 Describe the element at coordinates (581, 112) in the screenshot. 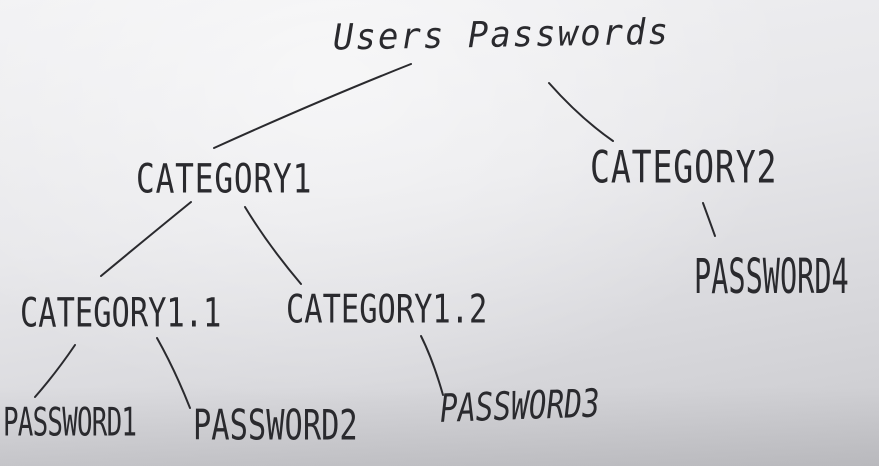

I see `edge-root-category2` at that location.